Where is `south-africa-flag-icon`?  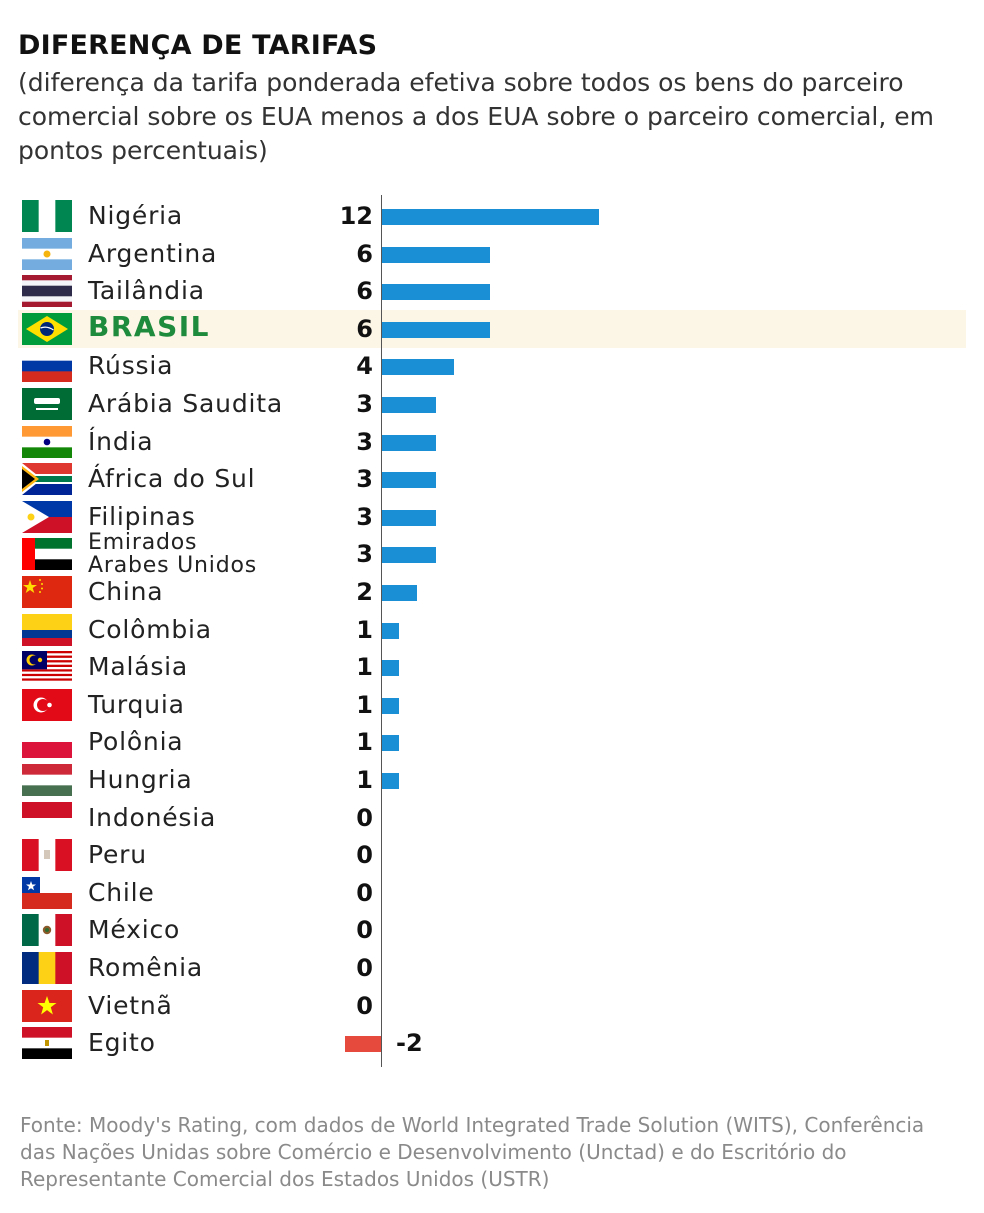
south-africa-flag-icon is located at coordinates (47, 479).